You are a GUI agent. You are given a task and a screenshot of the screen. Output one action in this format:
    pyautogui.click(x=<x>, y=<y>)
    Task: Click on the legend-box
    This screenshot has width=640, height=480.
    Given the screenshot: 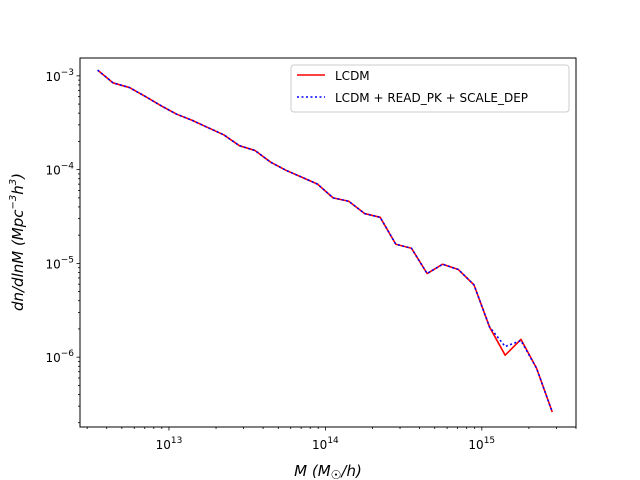 What is the action you would take?
    pyautogui.click(x=430, y=88)
    